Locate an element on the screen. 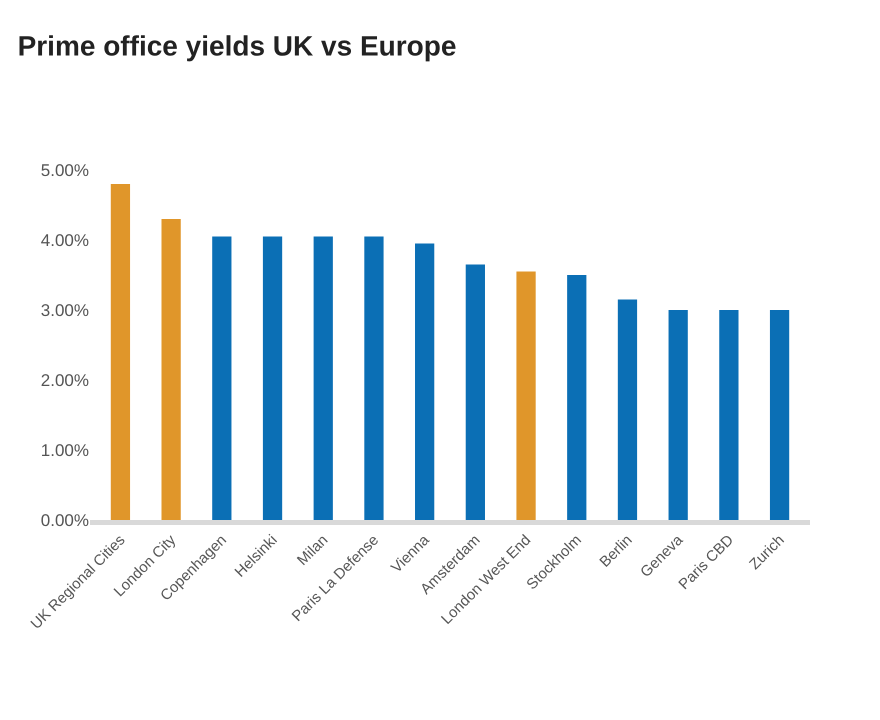 This screenshot has height=720, width=880. y-tick-label: 1.00% is located at coordinates (64, 450).